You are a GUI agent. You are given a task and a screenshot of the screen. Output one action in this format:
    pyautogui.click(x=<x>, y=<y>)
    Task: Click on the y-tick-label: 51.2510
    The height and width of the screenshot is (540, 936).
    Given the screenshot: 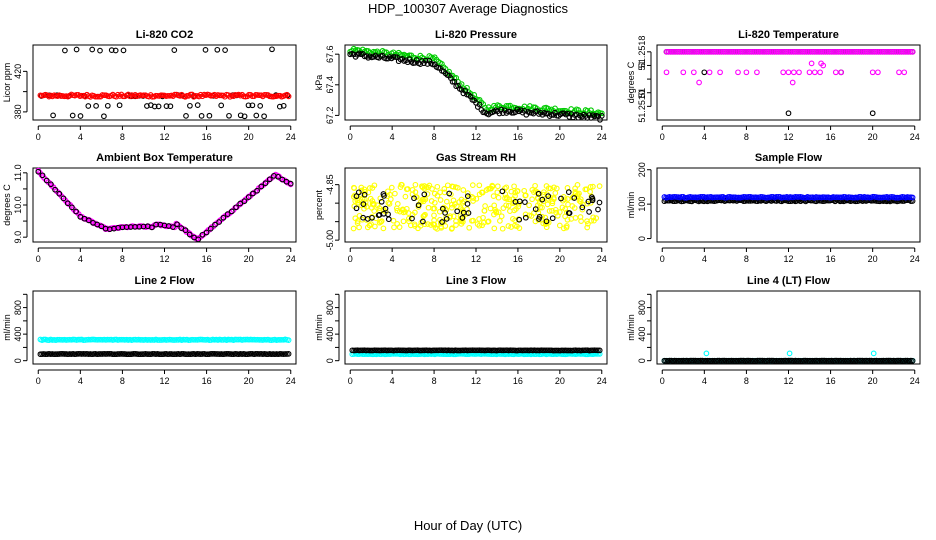 What is the action you would take?
    pyautogui.click(x=642, y=106)
    